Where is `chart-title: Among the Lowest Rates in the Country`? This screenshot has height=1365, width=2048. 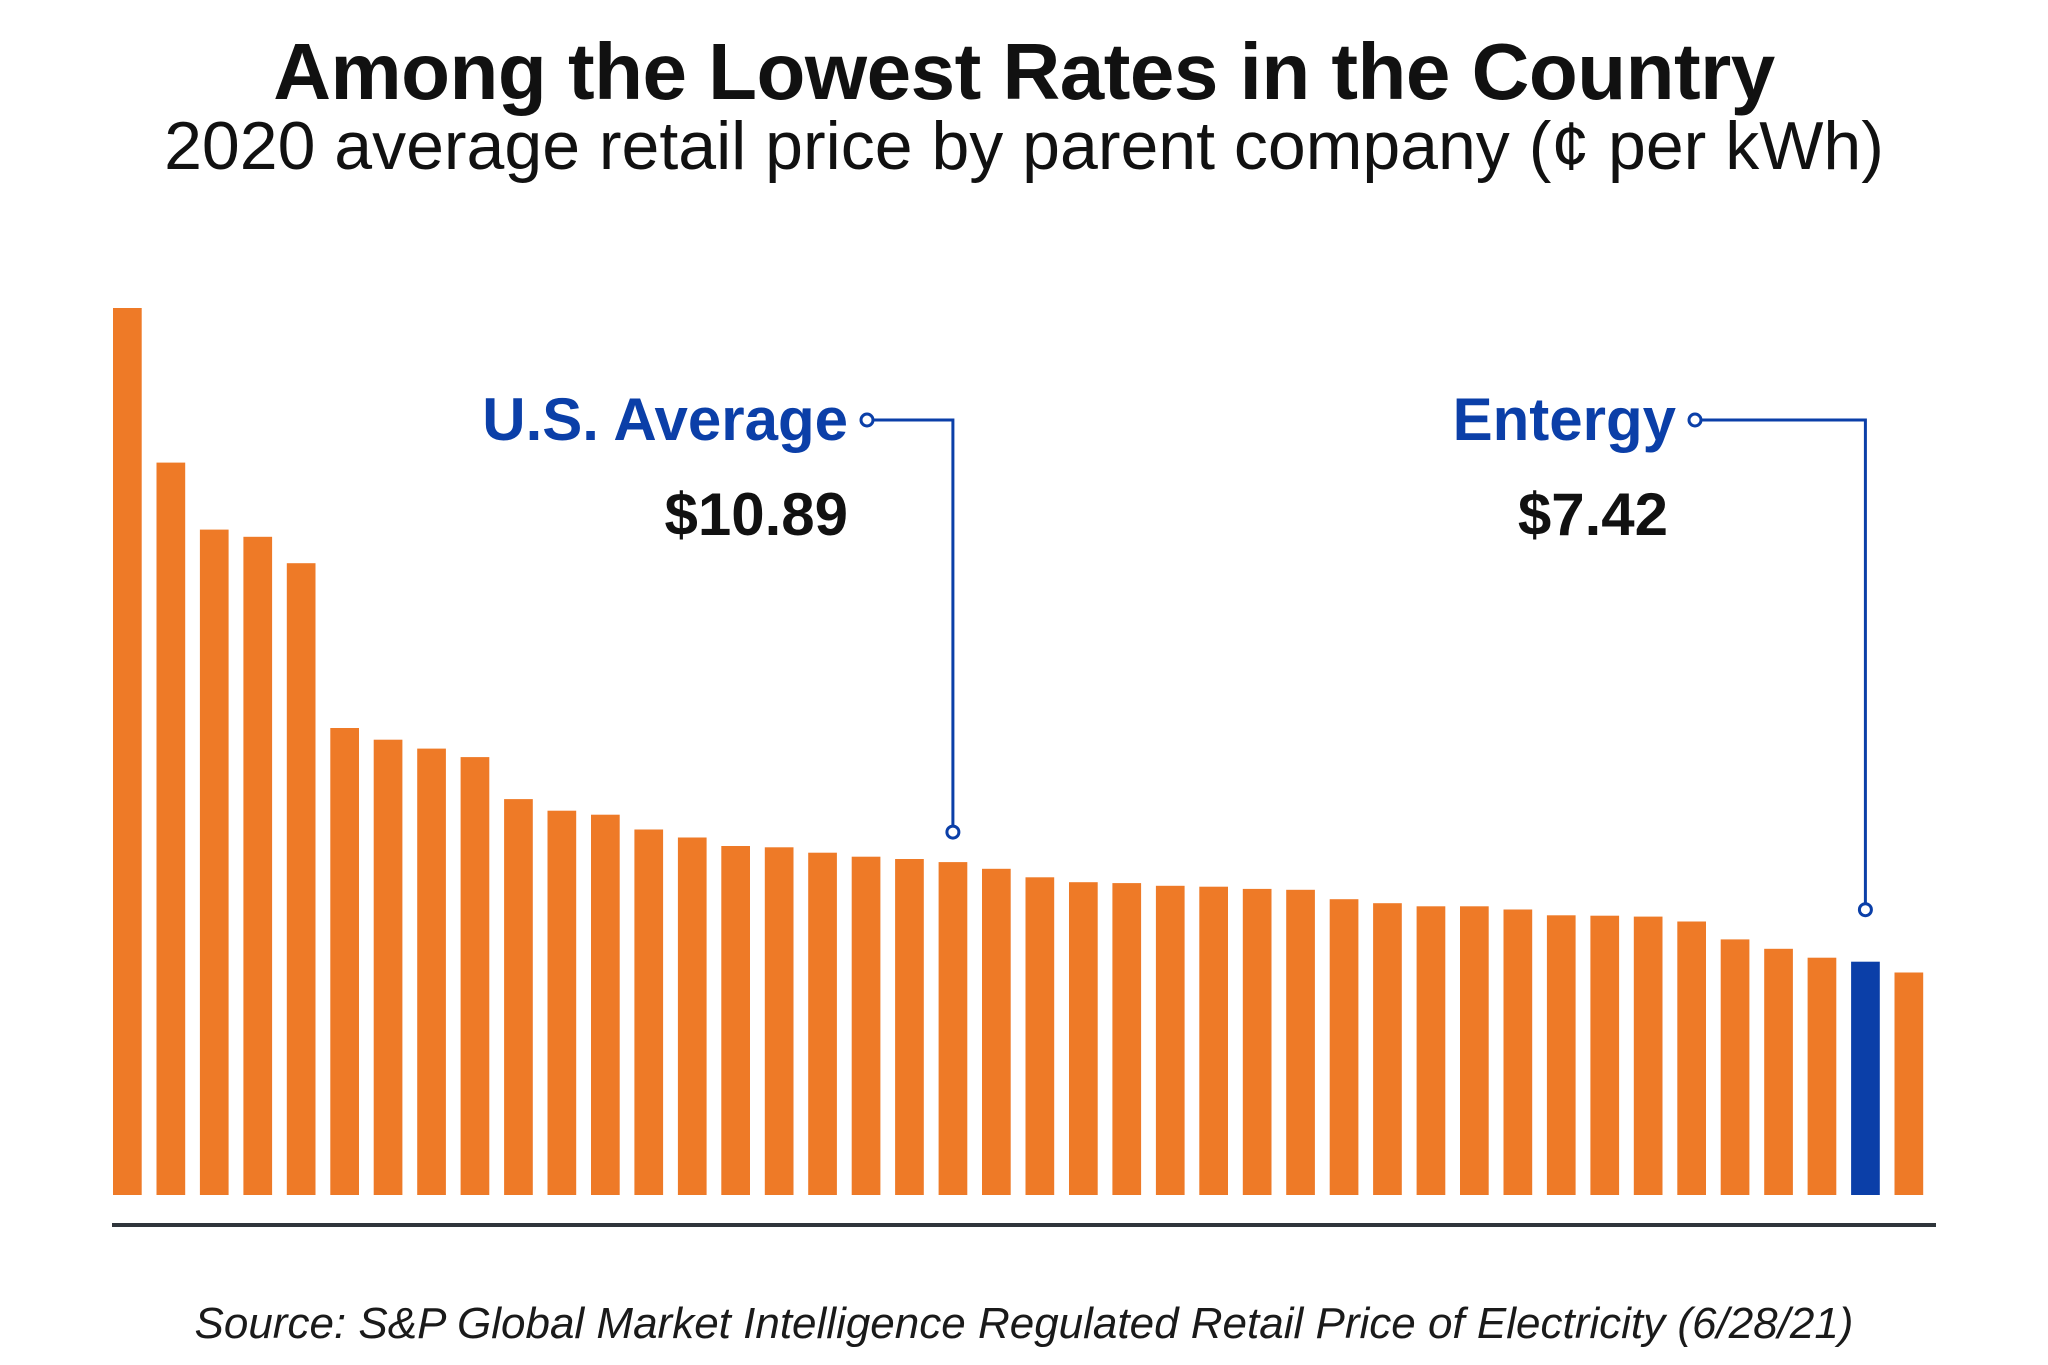 chart-title: Among the Lowest Rates in the Country is located at coordinates (1024, 71).